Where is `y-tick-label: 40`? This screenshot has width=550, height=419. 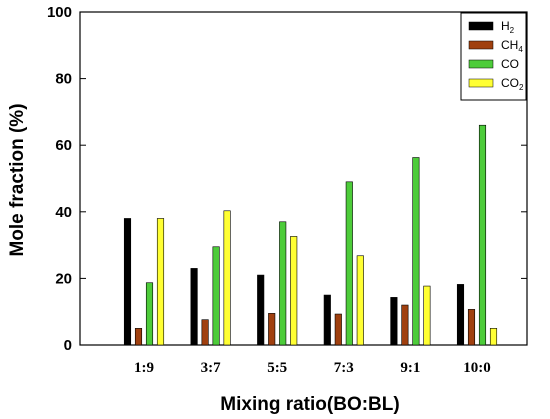 y-tick-label: 40 is located at coordinates (63, 212).